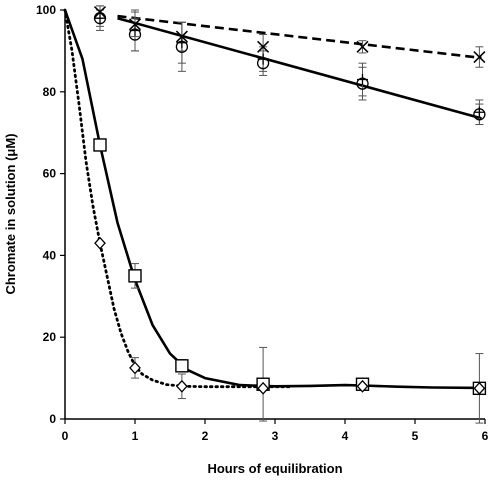  I want to click on x-axis-title: Hours of equilibration, so click(274, 468).